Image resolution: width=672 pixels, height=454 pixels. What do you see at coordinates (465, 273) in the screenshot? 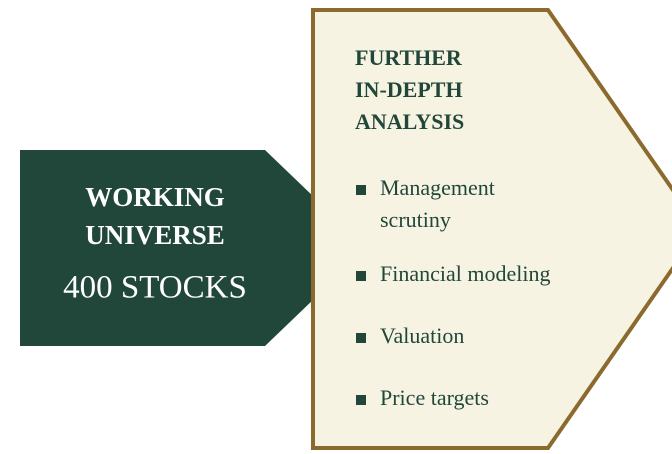
I see `bullet-text: Financial modeling` at bounding box center [465, 273].